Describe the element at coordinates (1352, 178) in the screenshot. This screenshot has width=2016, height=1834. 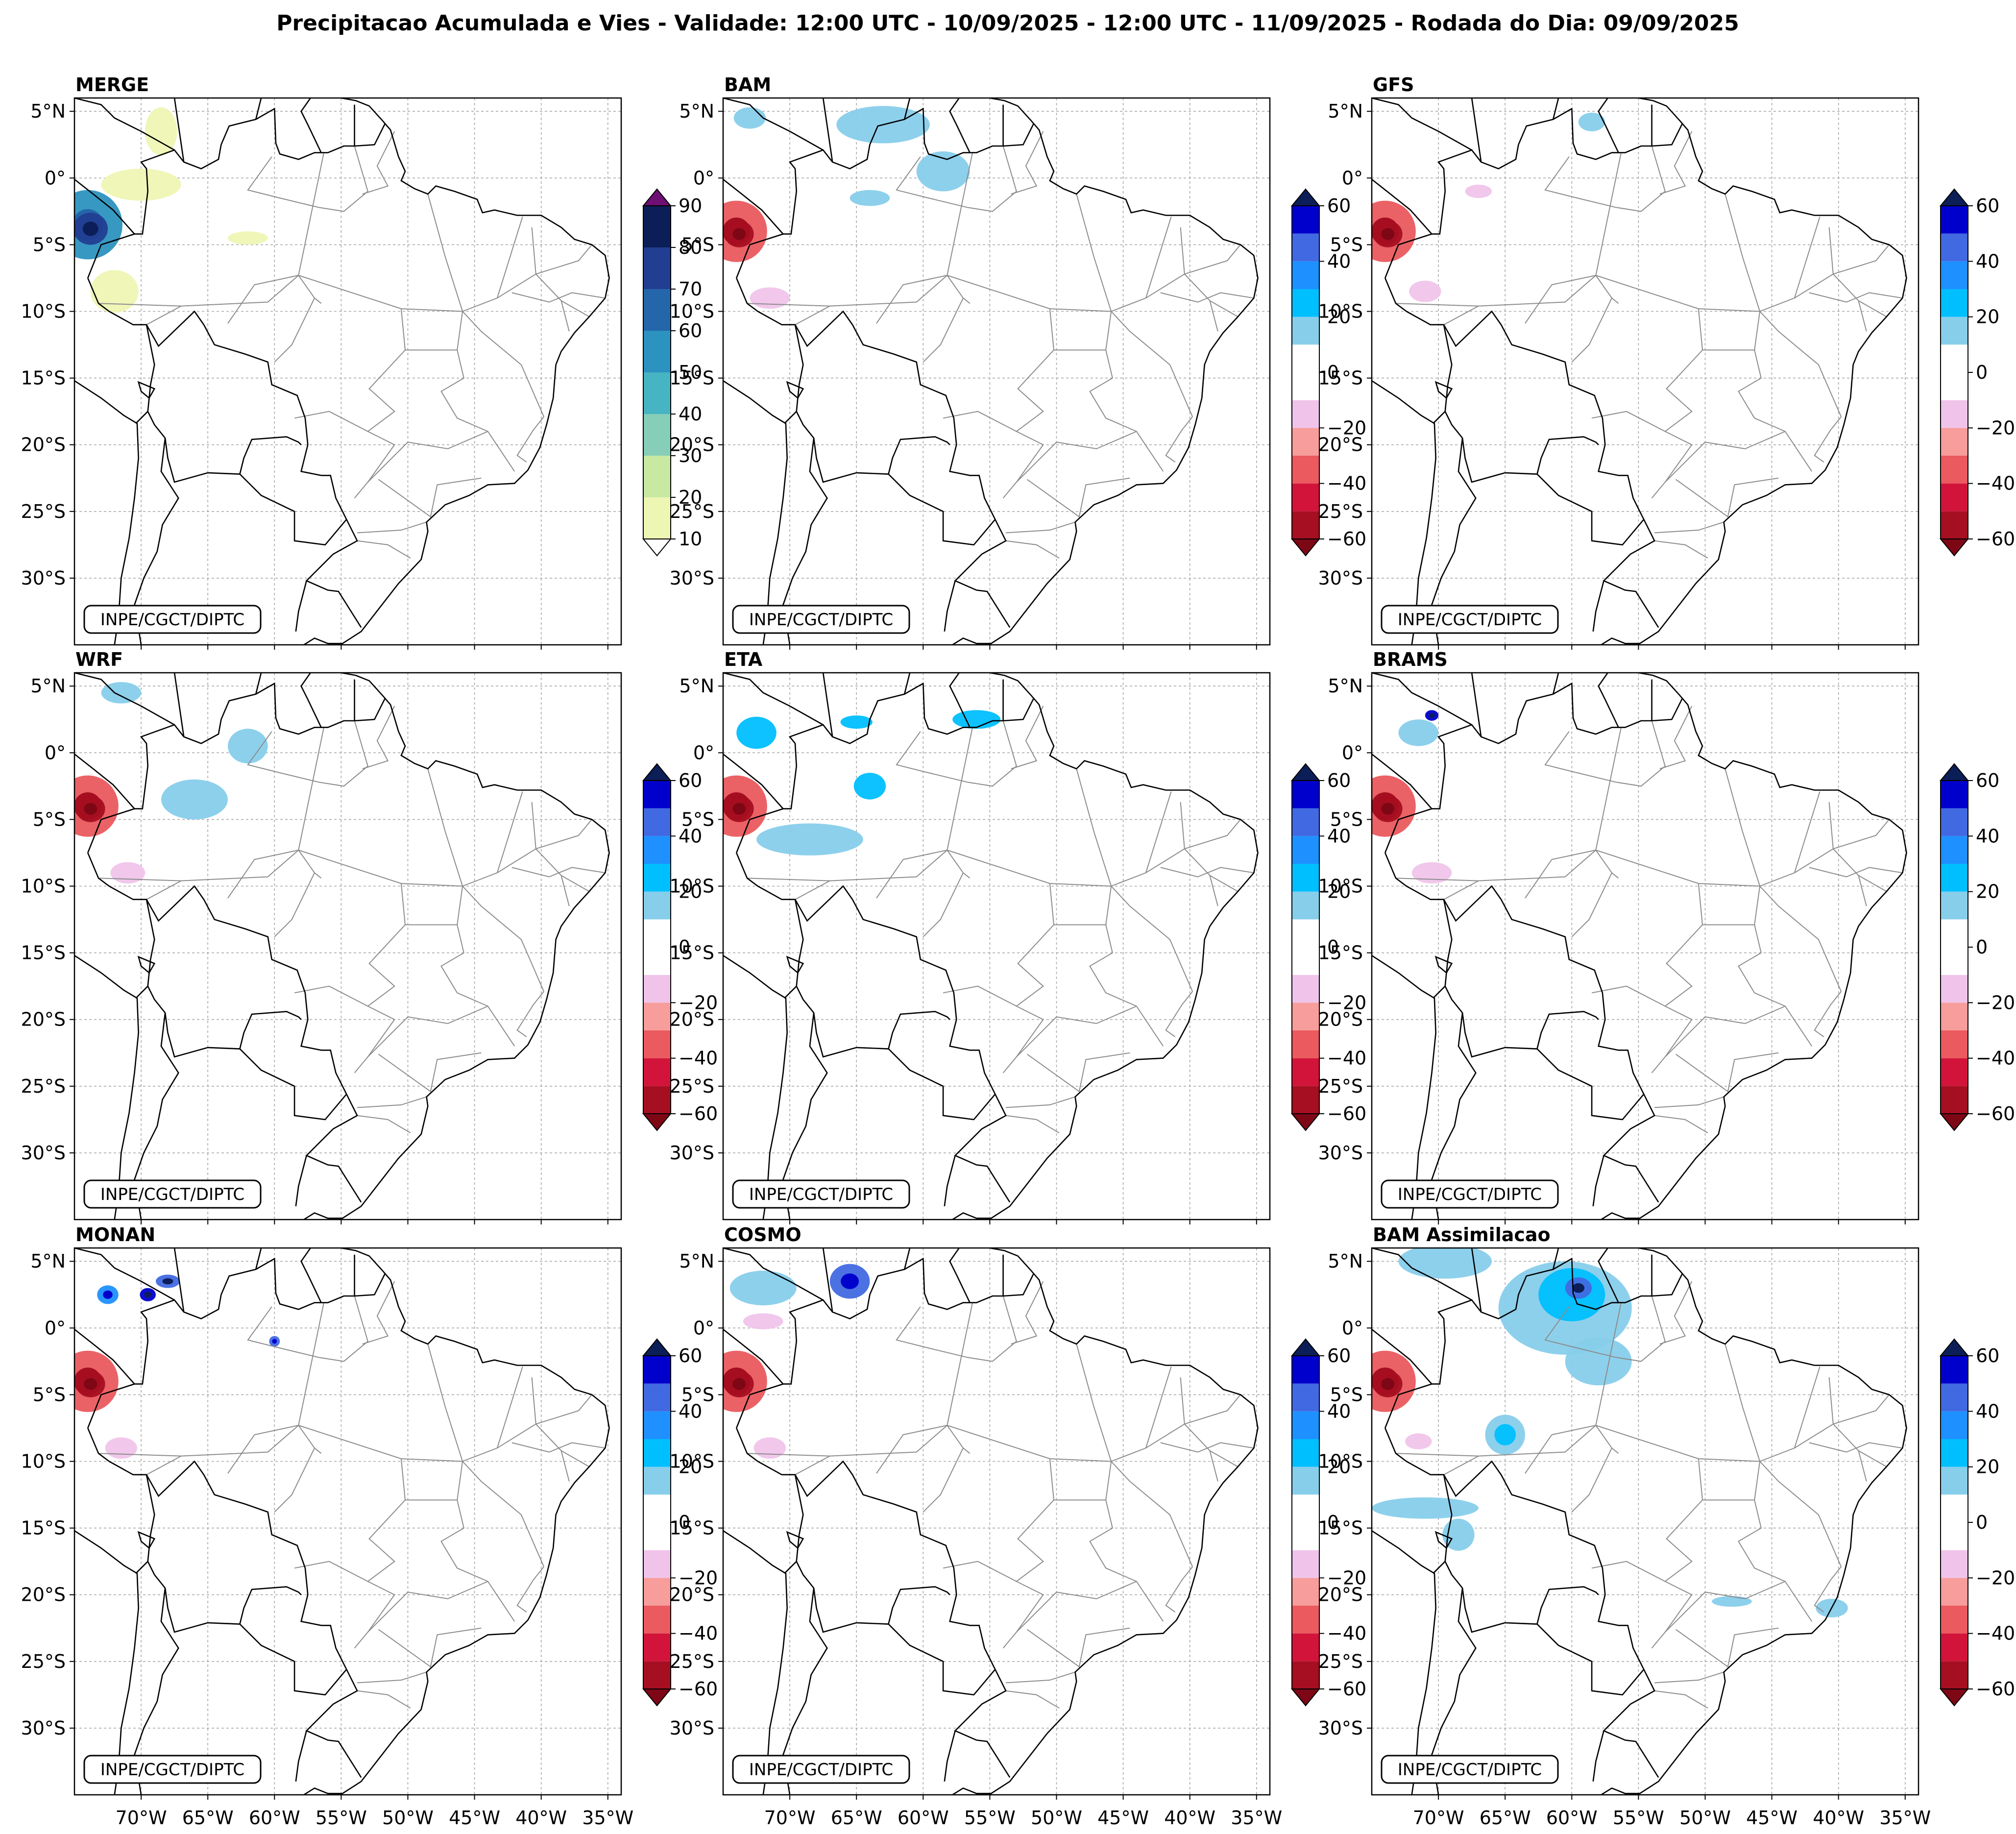
I see `lat-tick-label: 0°` at that location.